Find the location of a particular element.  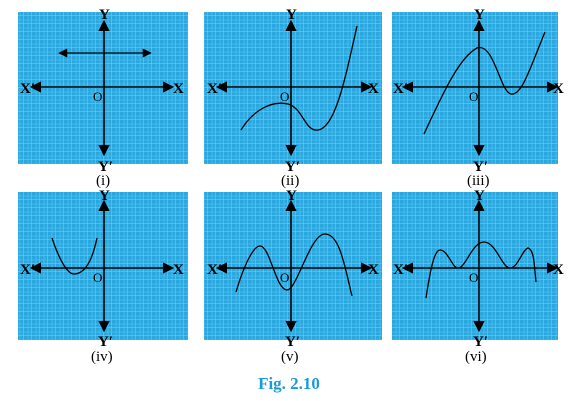

panel-v: Y Y′ X′ X O (v) is located at coordinates (293, 276).